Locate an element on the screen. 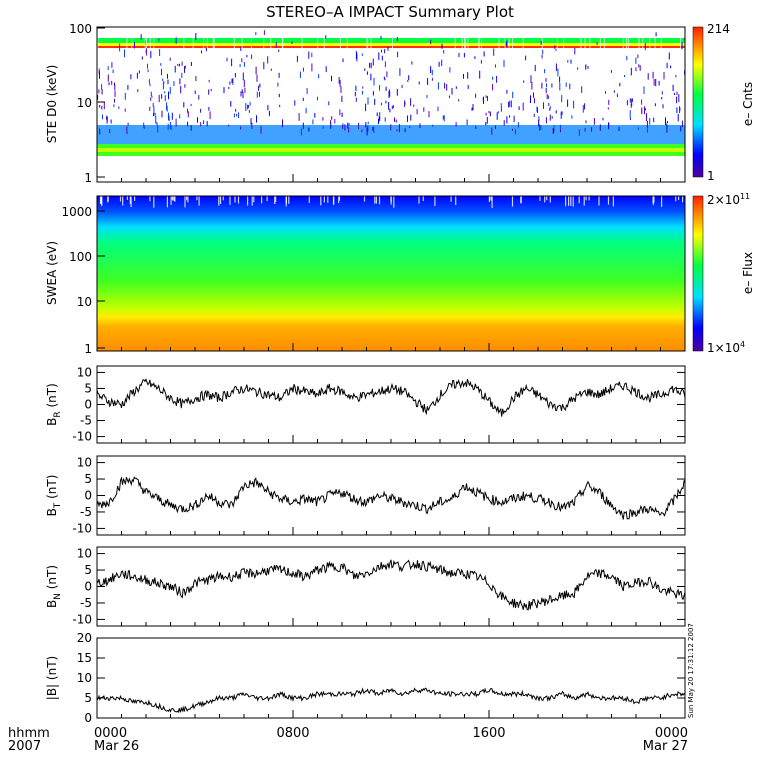  ste-spectrogram is located at coordinates (391, 93).